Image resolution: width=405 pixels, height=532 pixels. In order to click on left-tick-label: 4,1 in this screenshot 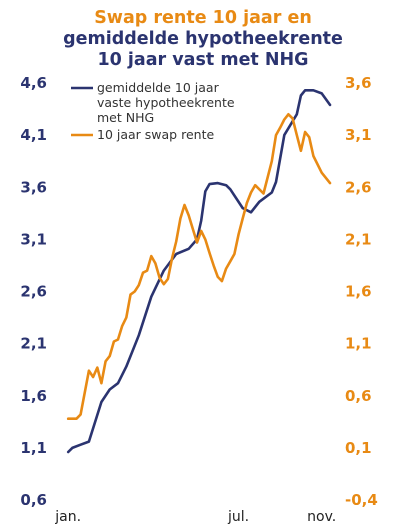, I will do `click(33, 135)`.